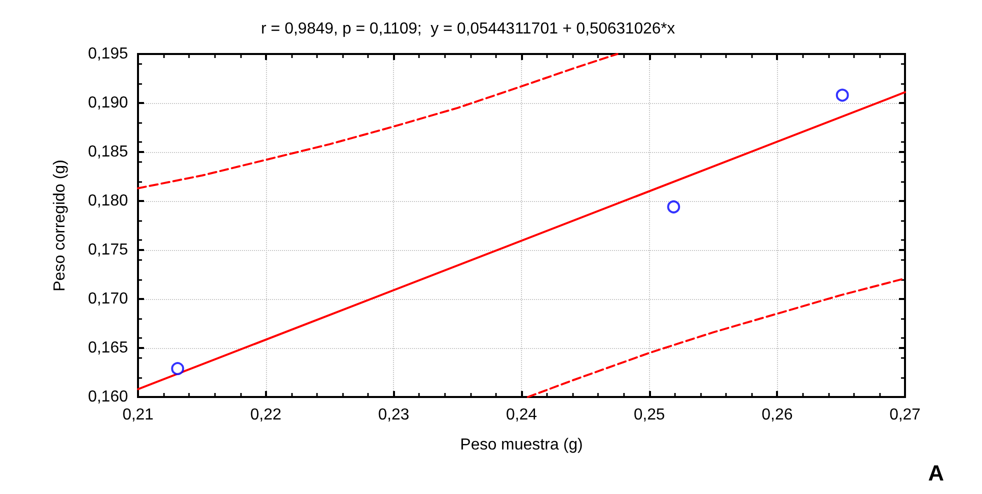  Describe the element at coordinates (266, 415) in the screenshot. I see `x-tick-label: 0,22` at that location.